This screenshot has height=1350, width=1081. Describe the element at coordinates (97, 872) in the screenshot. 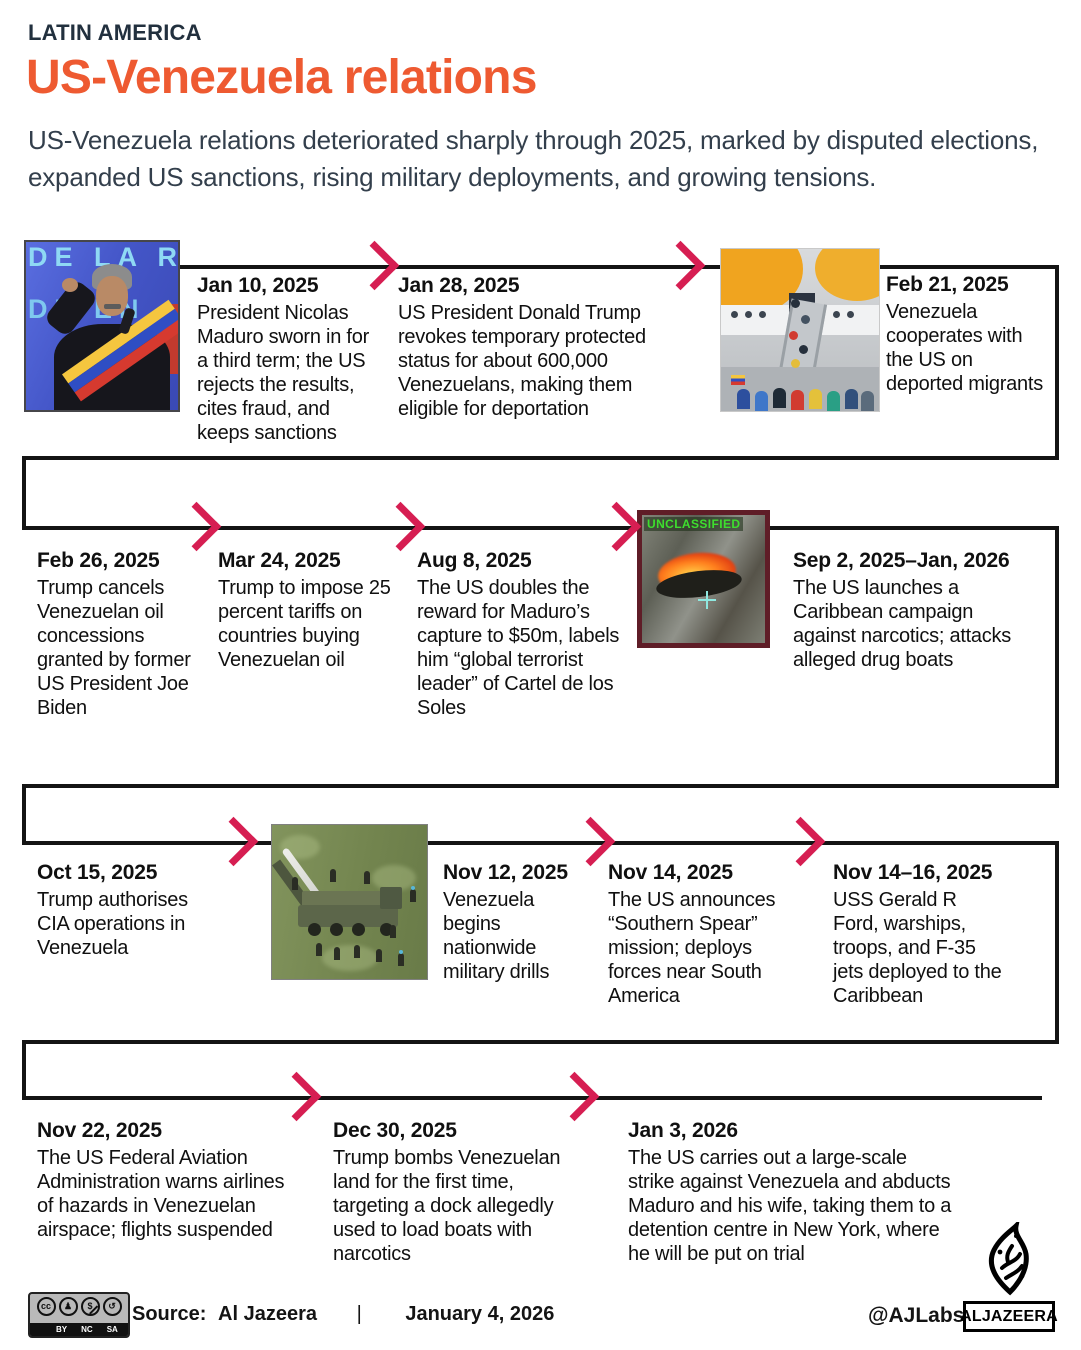

I see `event-date: Oct 15, 2025` at that location.